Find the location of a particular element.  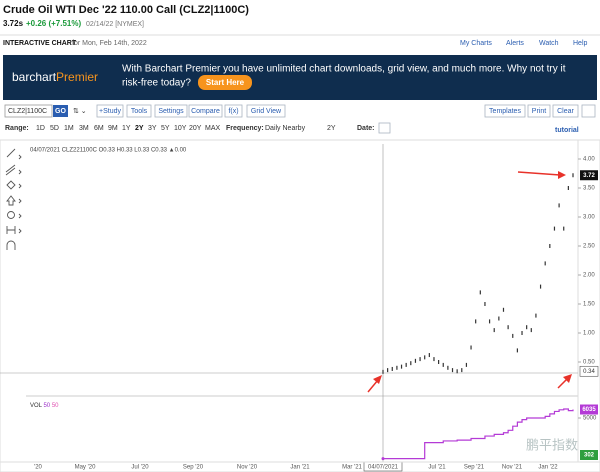

go-button is located at coordinates (60, 111).